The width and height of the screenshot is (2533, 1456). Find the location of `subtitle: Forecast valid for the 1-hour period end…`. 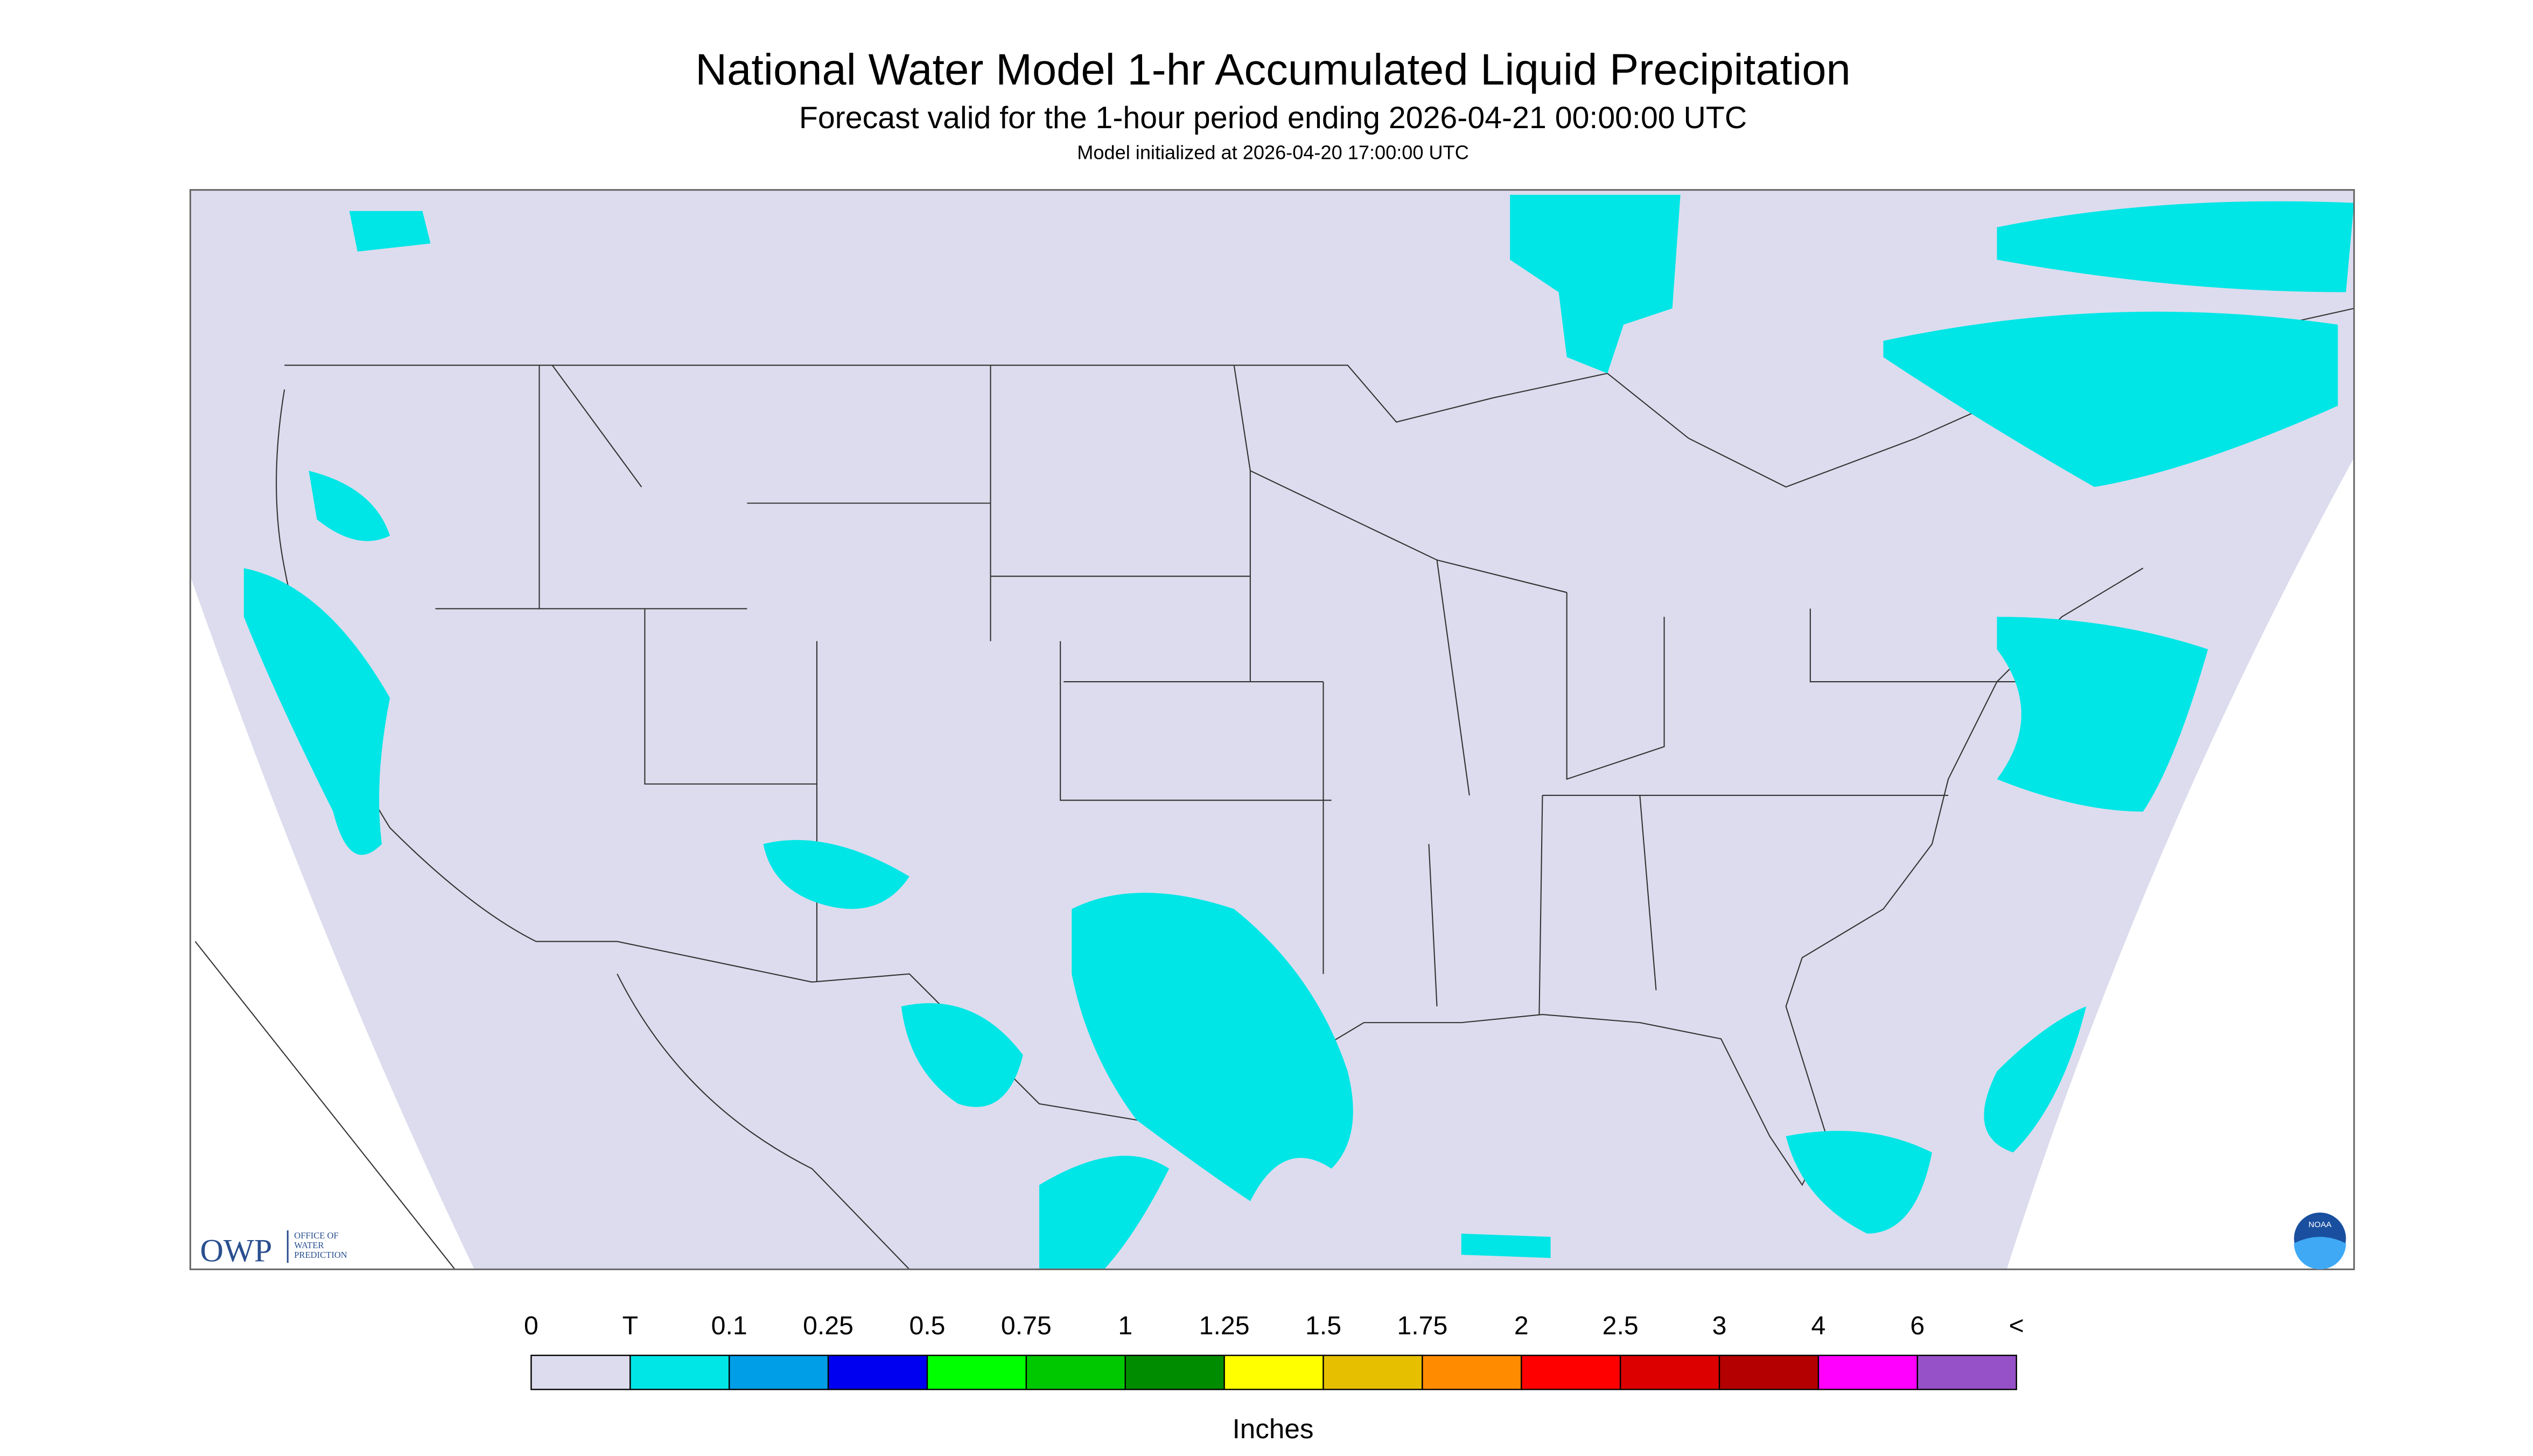

subtitle: Forecast valid for the 1-hour period end… is located at coordinates (1273, 118).